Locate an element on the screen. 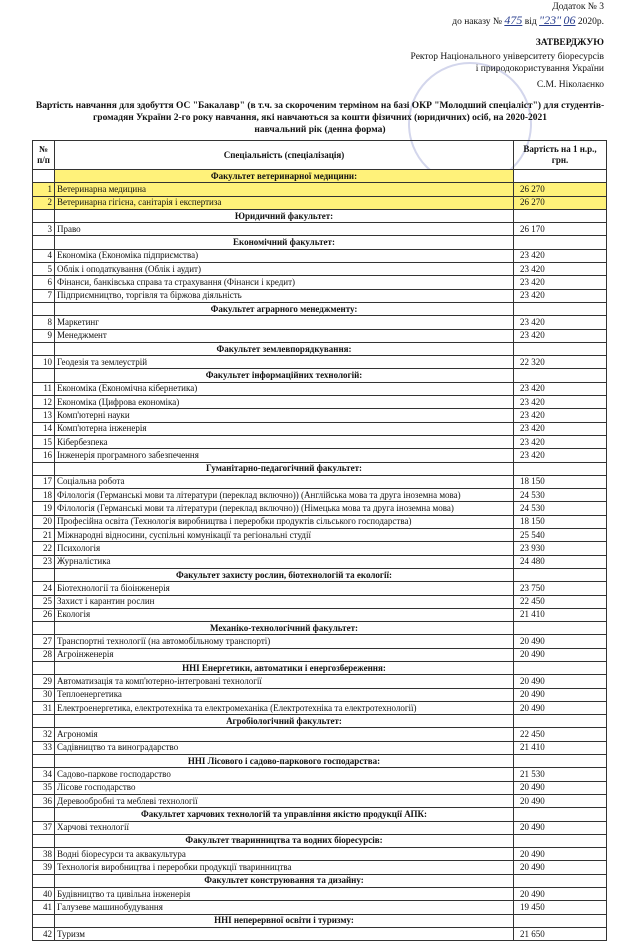  row-number: 30 is located at coordinates (43, 694).